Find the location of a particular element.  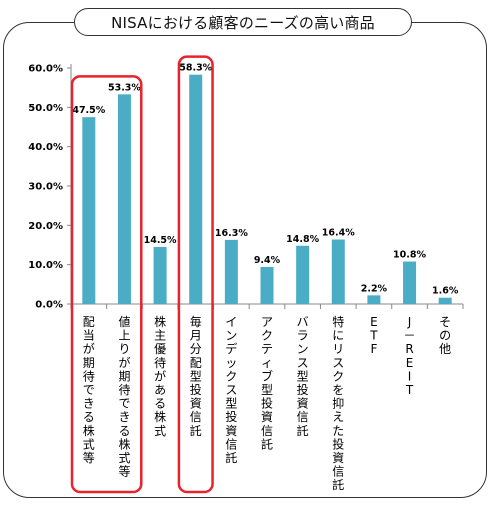

category-label: インデックス型投資信託 is located at coordinates (231, 390).